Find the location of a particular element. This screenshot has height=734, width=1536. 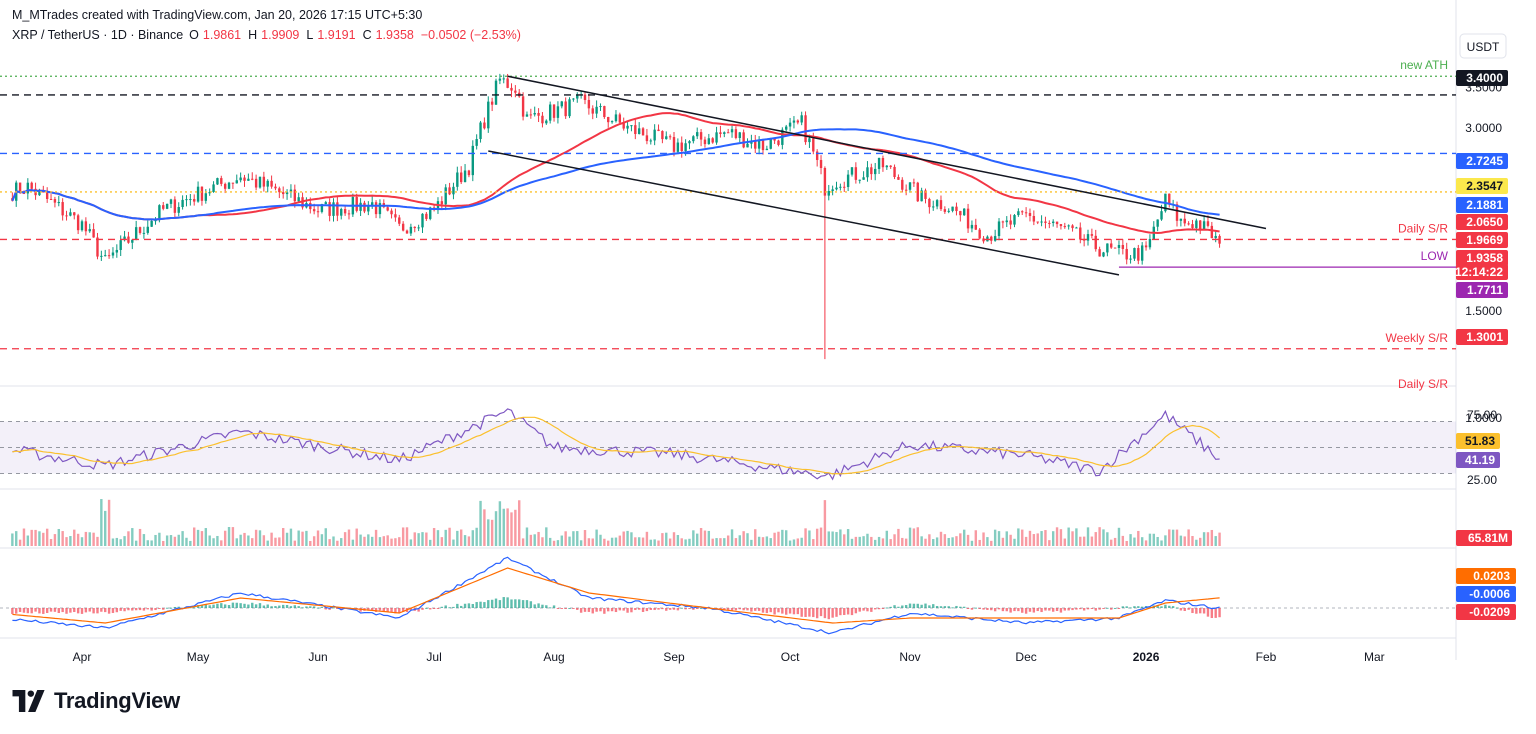

svg-text: 1.9358 is located at coordinates (1484, 258).